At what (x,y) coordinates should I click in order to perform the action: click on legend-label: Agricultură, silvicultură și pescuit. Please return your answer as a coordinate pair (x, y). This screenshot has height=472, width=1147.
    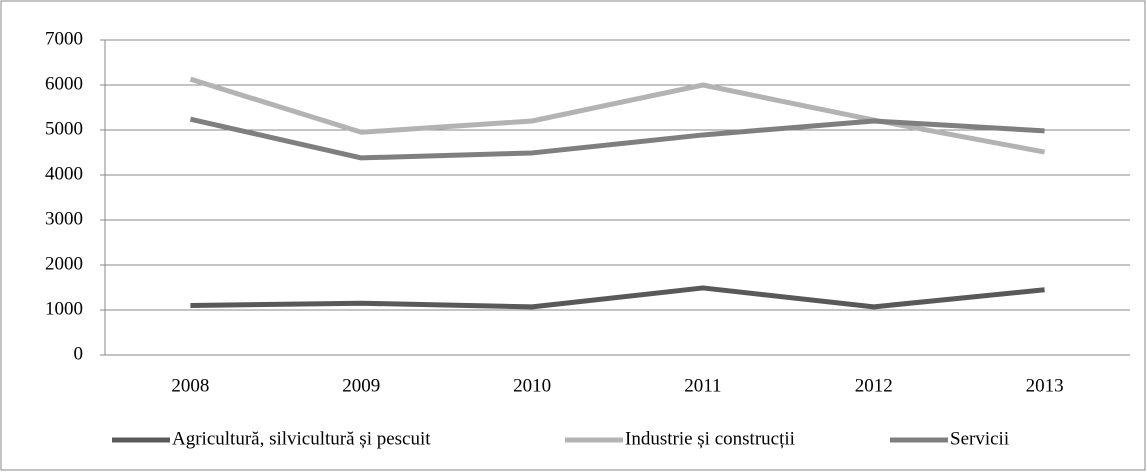
    Looking at the image, I should click on (301, 438).